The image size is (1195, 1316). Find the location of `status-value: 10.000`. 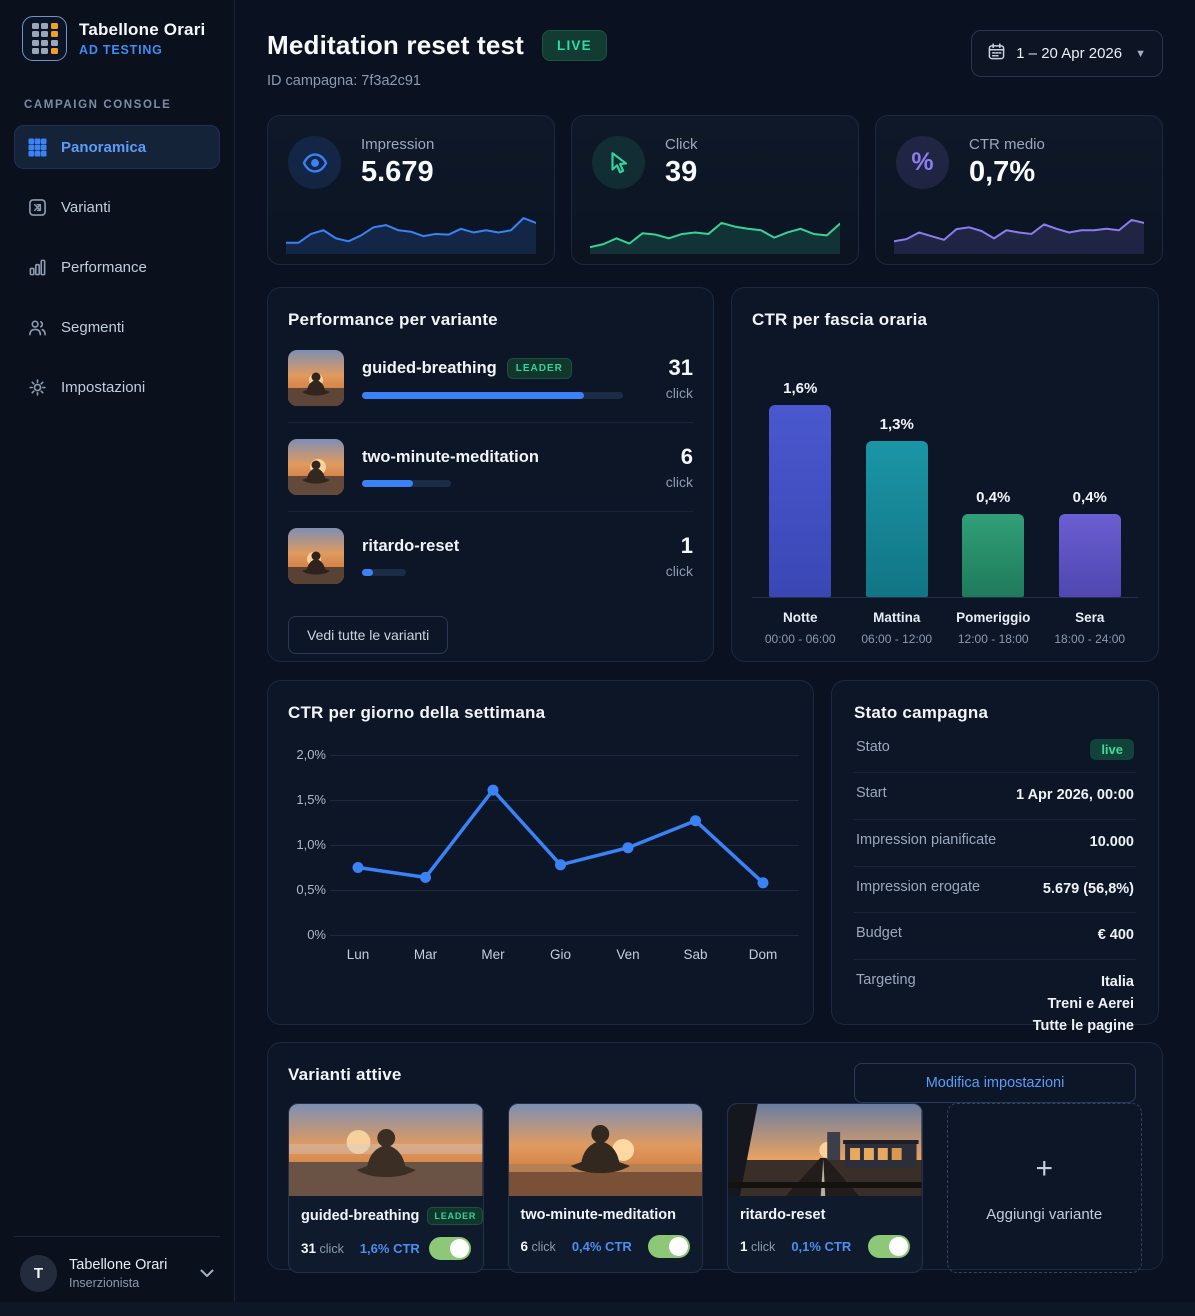

status-value: 10.000 is located at coordinates (1111, 841).